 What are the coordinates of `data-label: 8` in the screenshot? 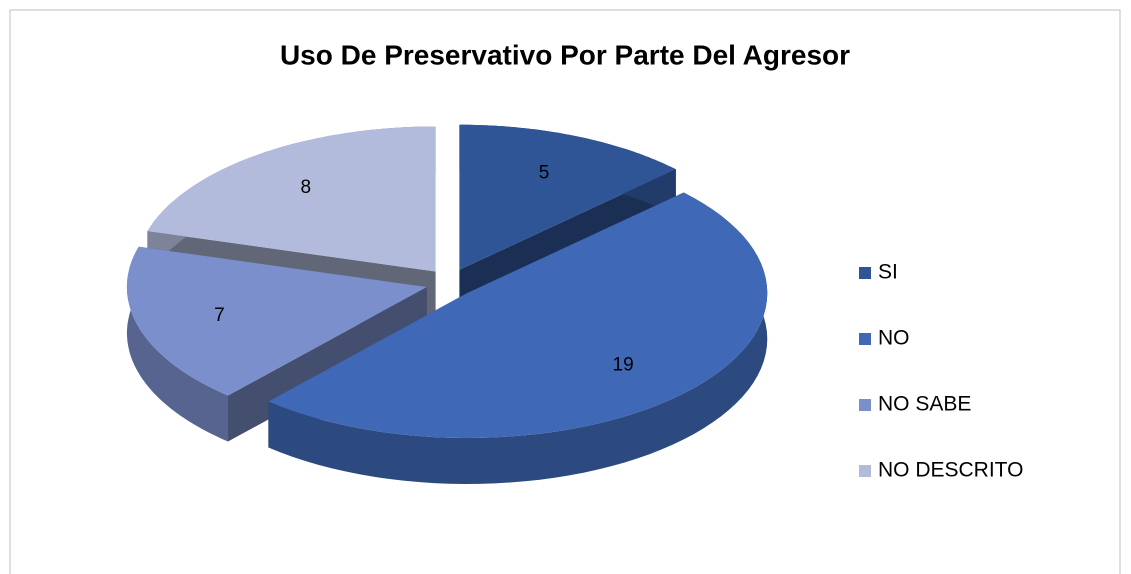 It's located at (306, 187).